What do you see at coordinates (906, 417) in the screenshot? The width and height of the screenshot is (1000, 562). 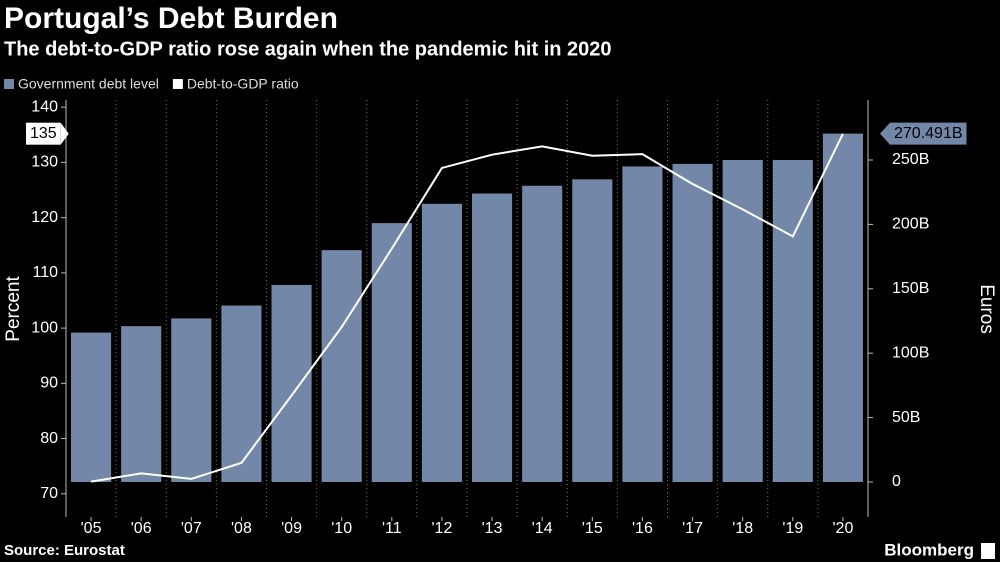 I see `y2-tick-label: 50B` at bounding box center [906, 417].